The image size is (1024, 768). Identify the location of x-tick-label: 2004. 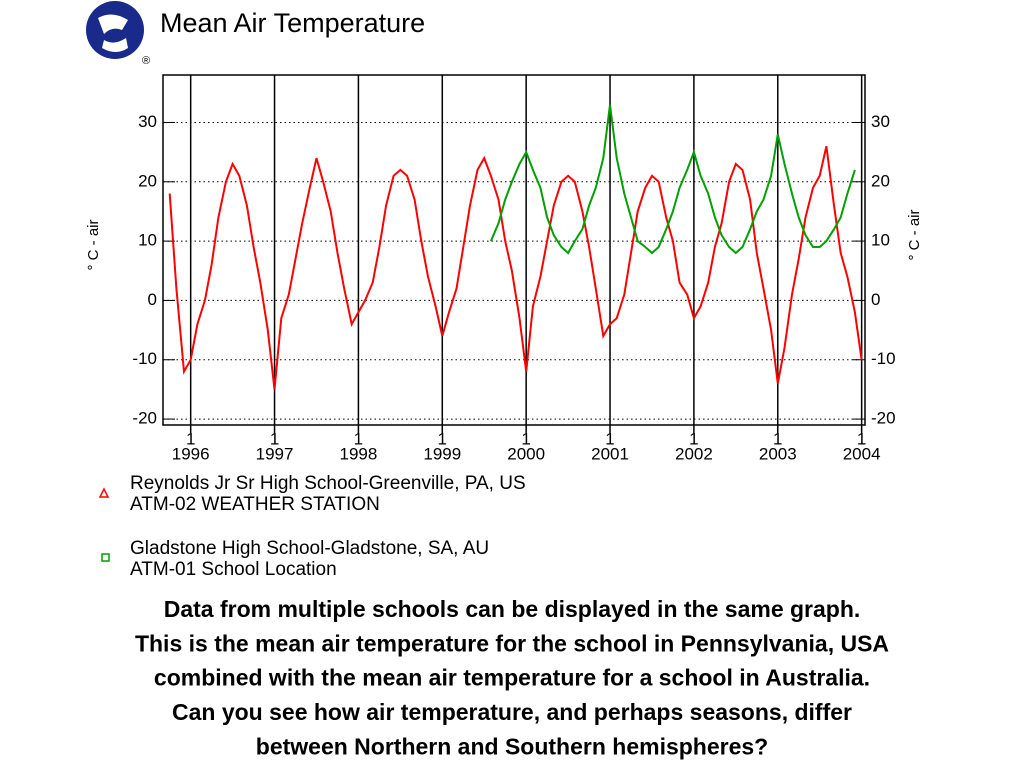
(862, 453).